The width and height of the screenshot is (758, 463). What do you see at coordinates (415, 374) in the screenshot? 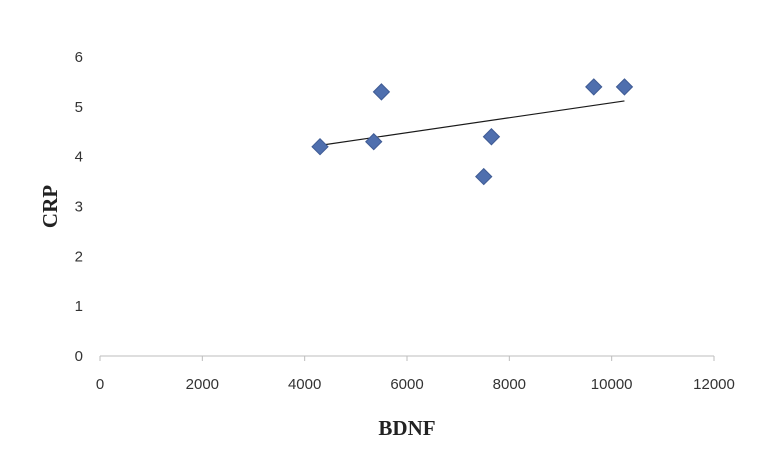
I see `x-axis-ticks: 0 2000 4000 6000 8000 10000 12000` at bounding box center [415, 374].